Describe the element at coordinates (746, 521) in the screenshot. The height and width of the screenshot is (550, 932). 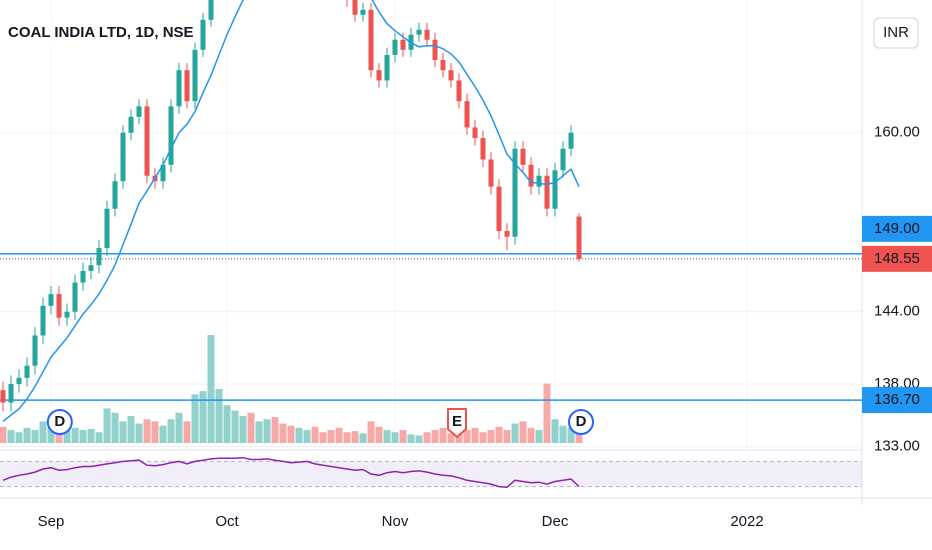
I see `x-tick-label: 2022` at that location.